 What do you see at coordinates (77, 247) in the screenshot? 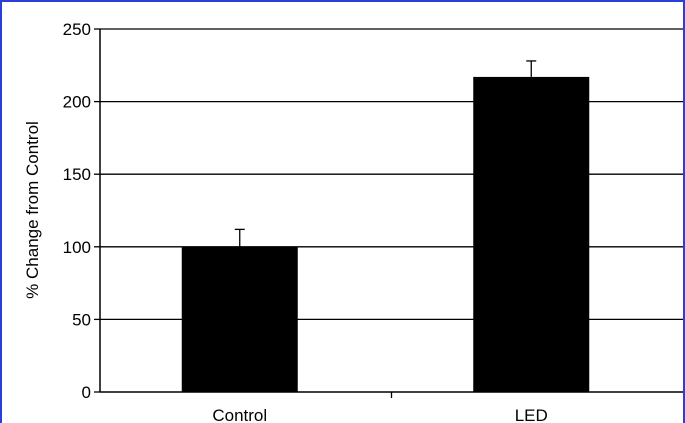
I see `y-tick-label-100: 100` at bounding box center [77, 247].